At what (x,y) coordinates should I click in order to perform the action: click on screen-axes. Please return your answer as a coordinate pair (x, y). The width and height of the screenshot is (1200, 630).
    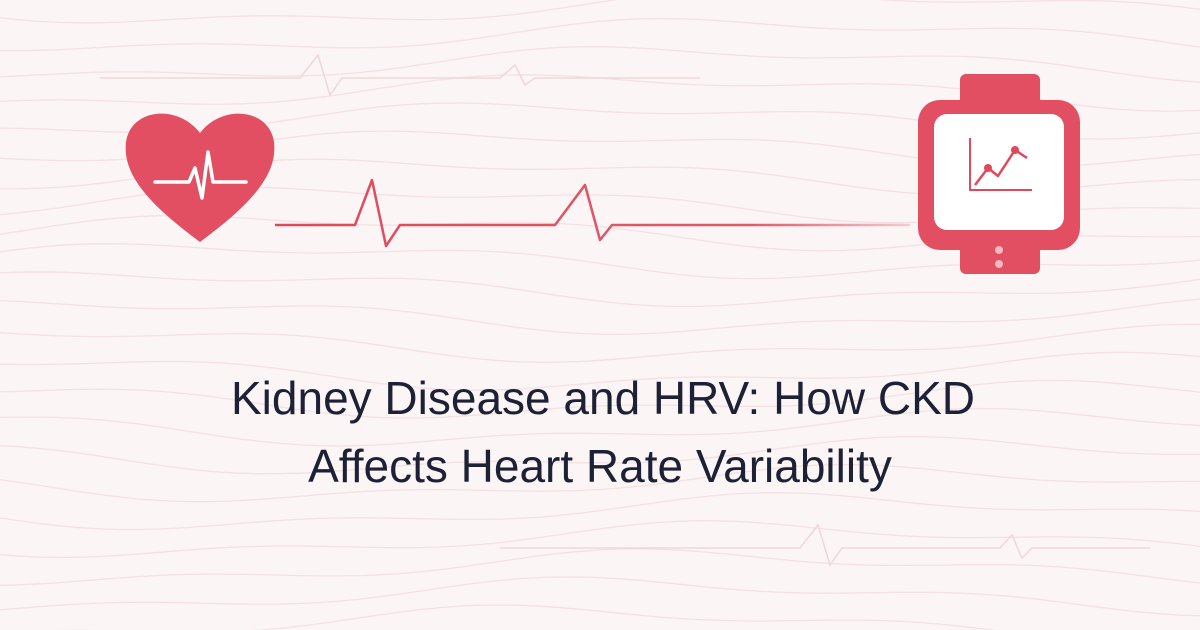
    Looking at the image, I should click on (1000, 164).